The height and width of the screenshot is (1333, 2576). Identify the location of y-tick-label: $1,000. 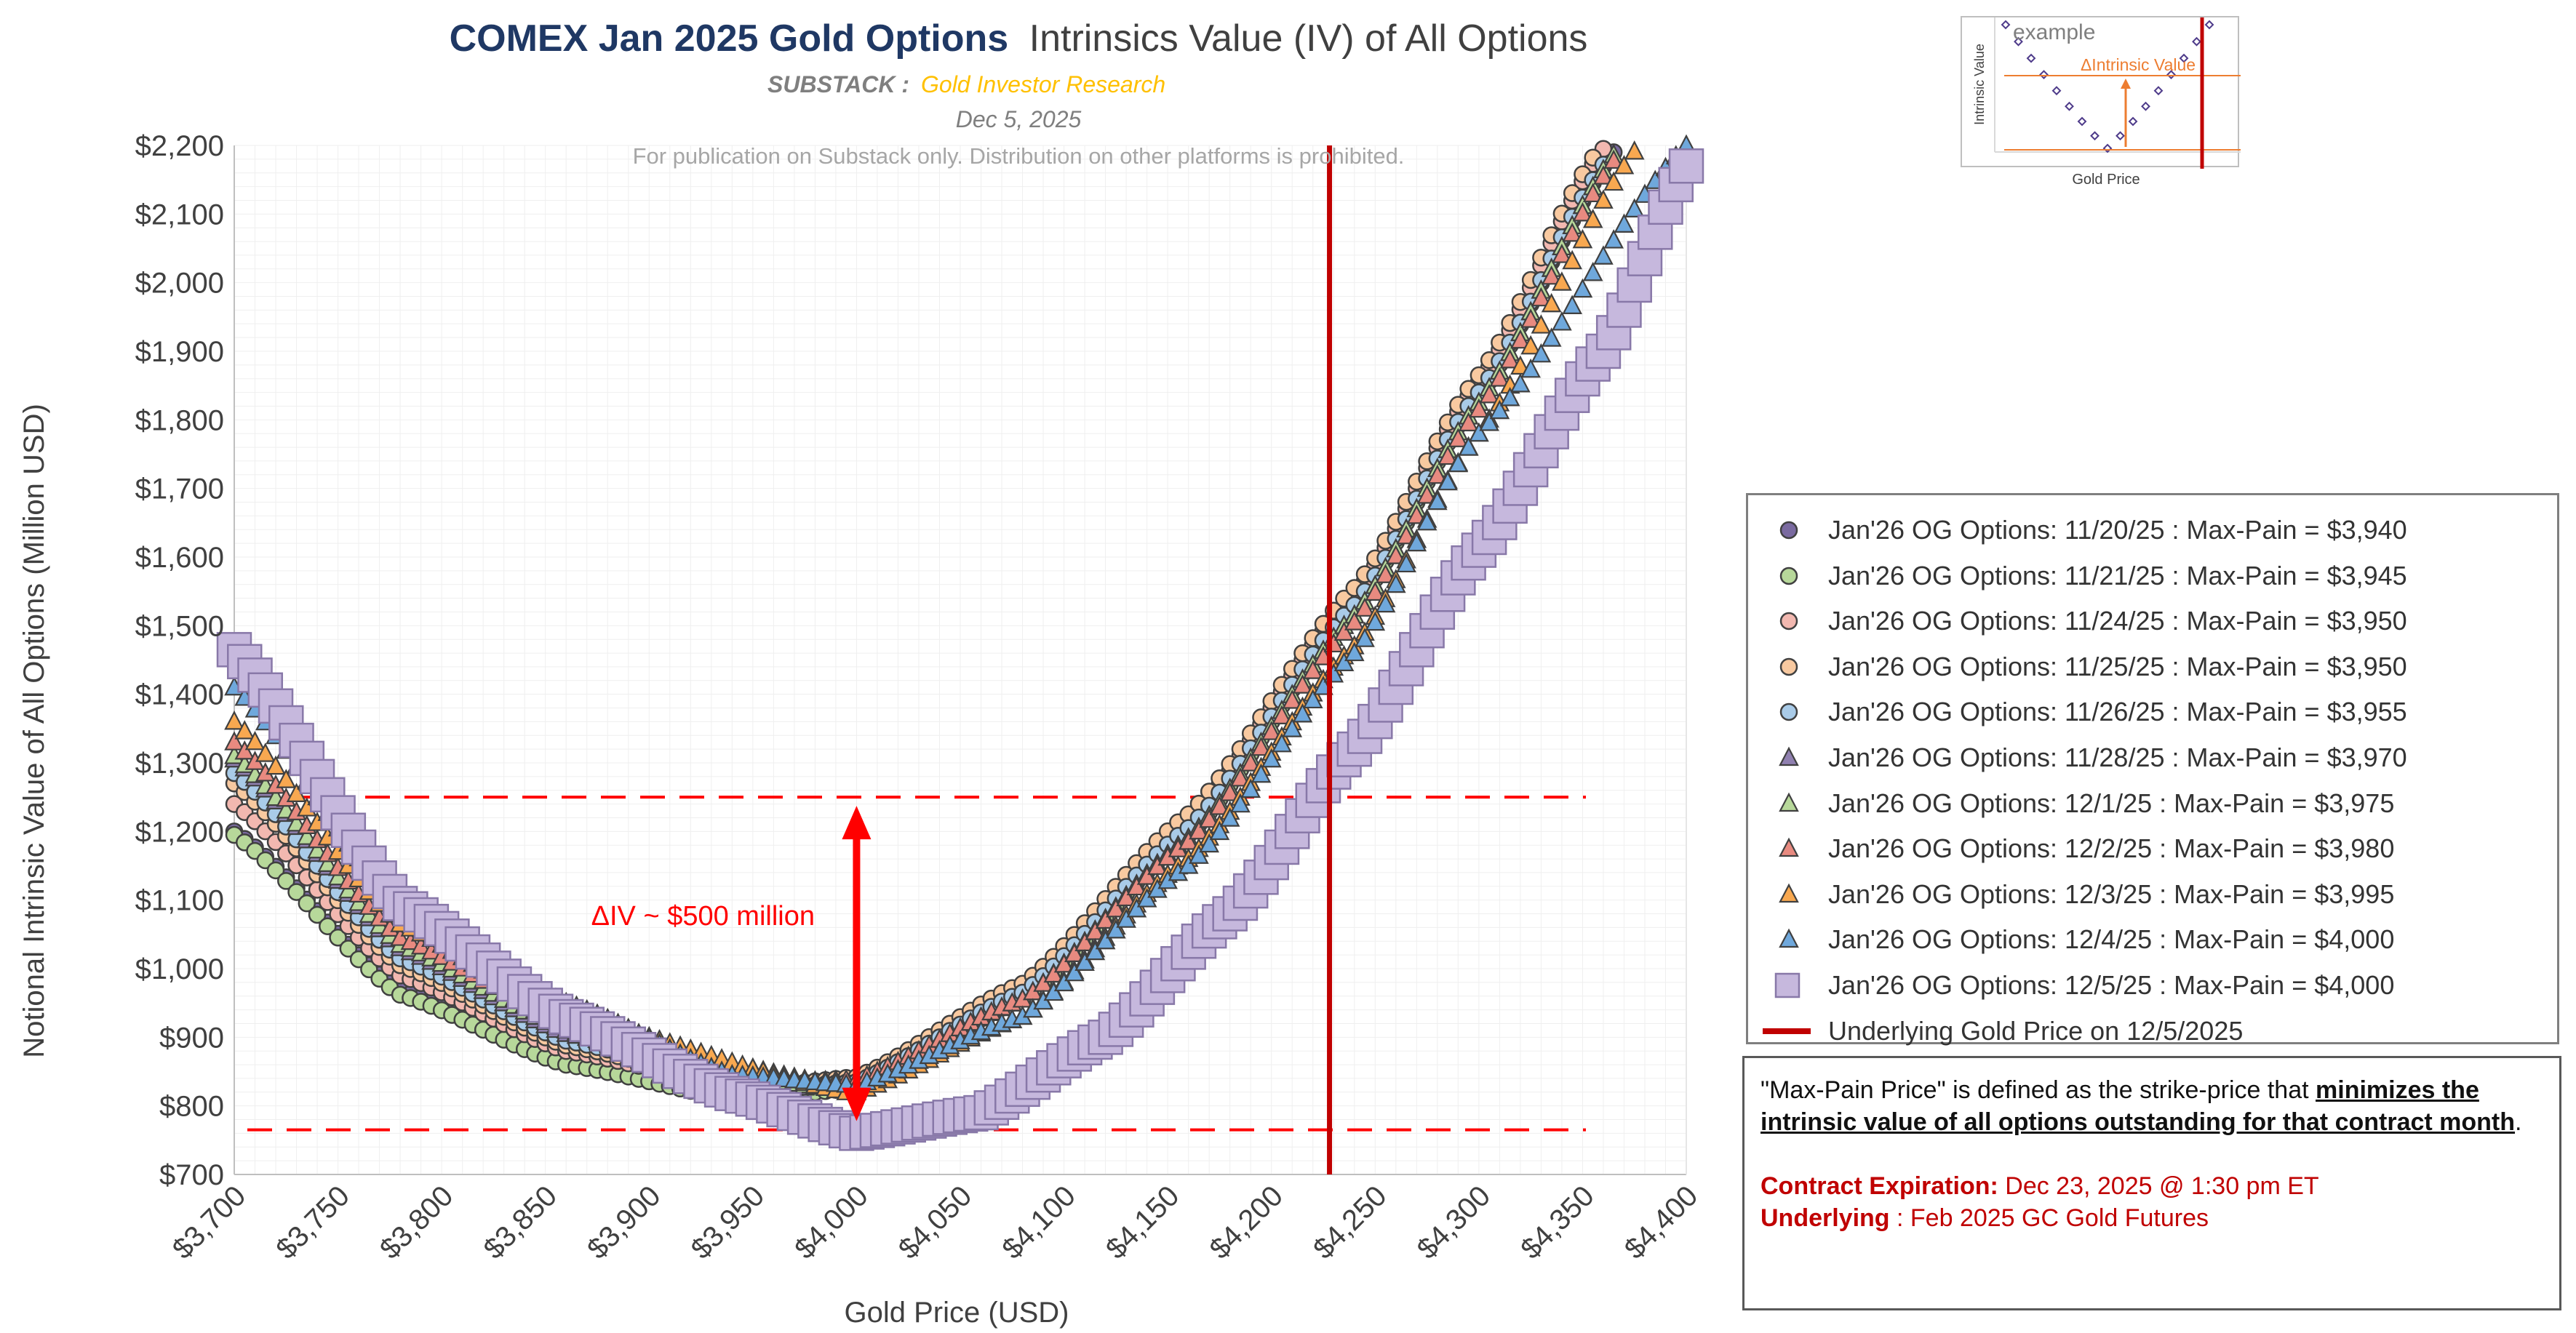
(179, 969).